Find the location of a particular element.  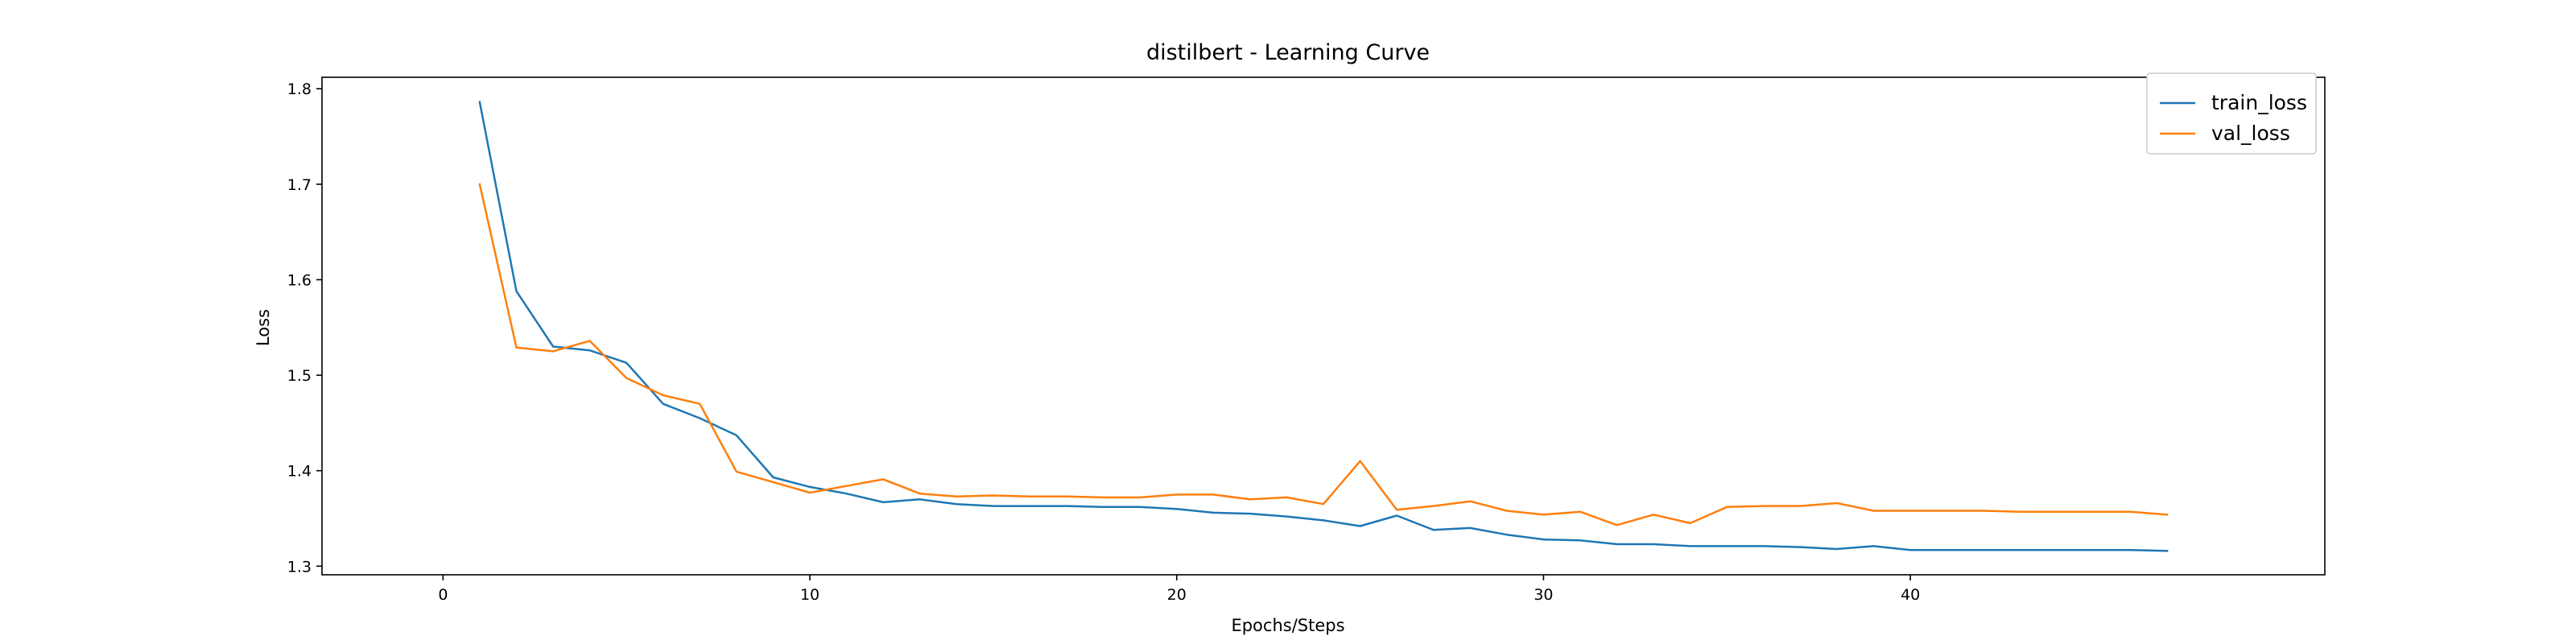

y-tick-label: 1.7 is located at coordinates (299, 185).